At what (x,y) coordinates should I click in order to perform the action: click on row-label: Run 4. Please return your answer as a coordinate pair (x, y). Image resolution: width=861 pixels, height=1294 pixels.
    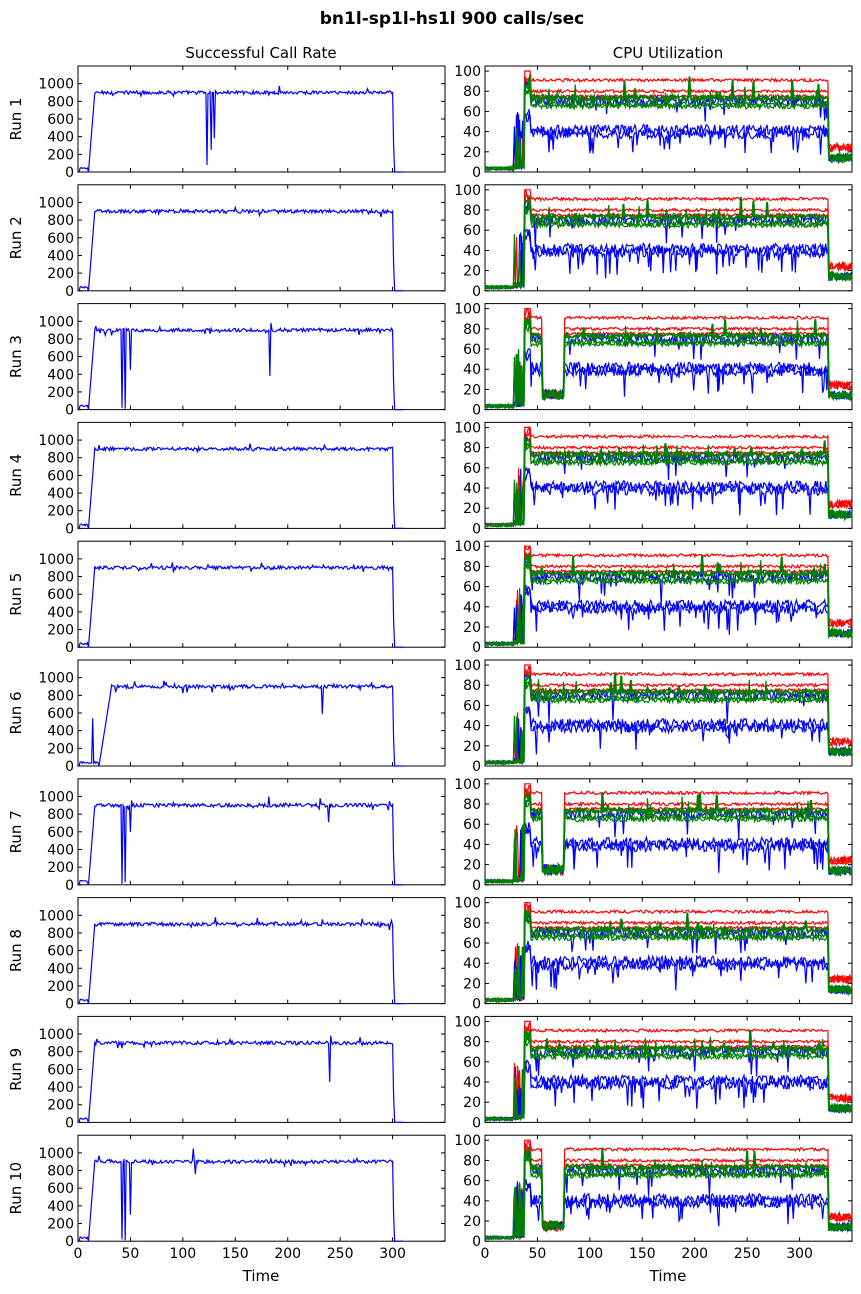
    Looking at the image, I should click on (16, 475).